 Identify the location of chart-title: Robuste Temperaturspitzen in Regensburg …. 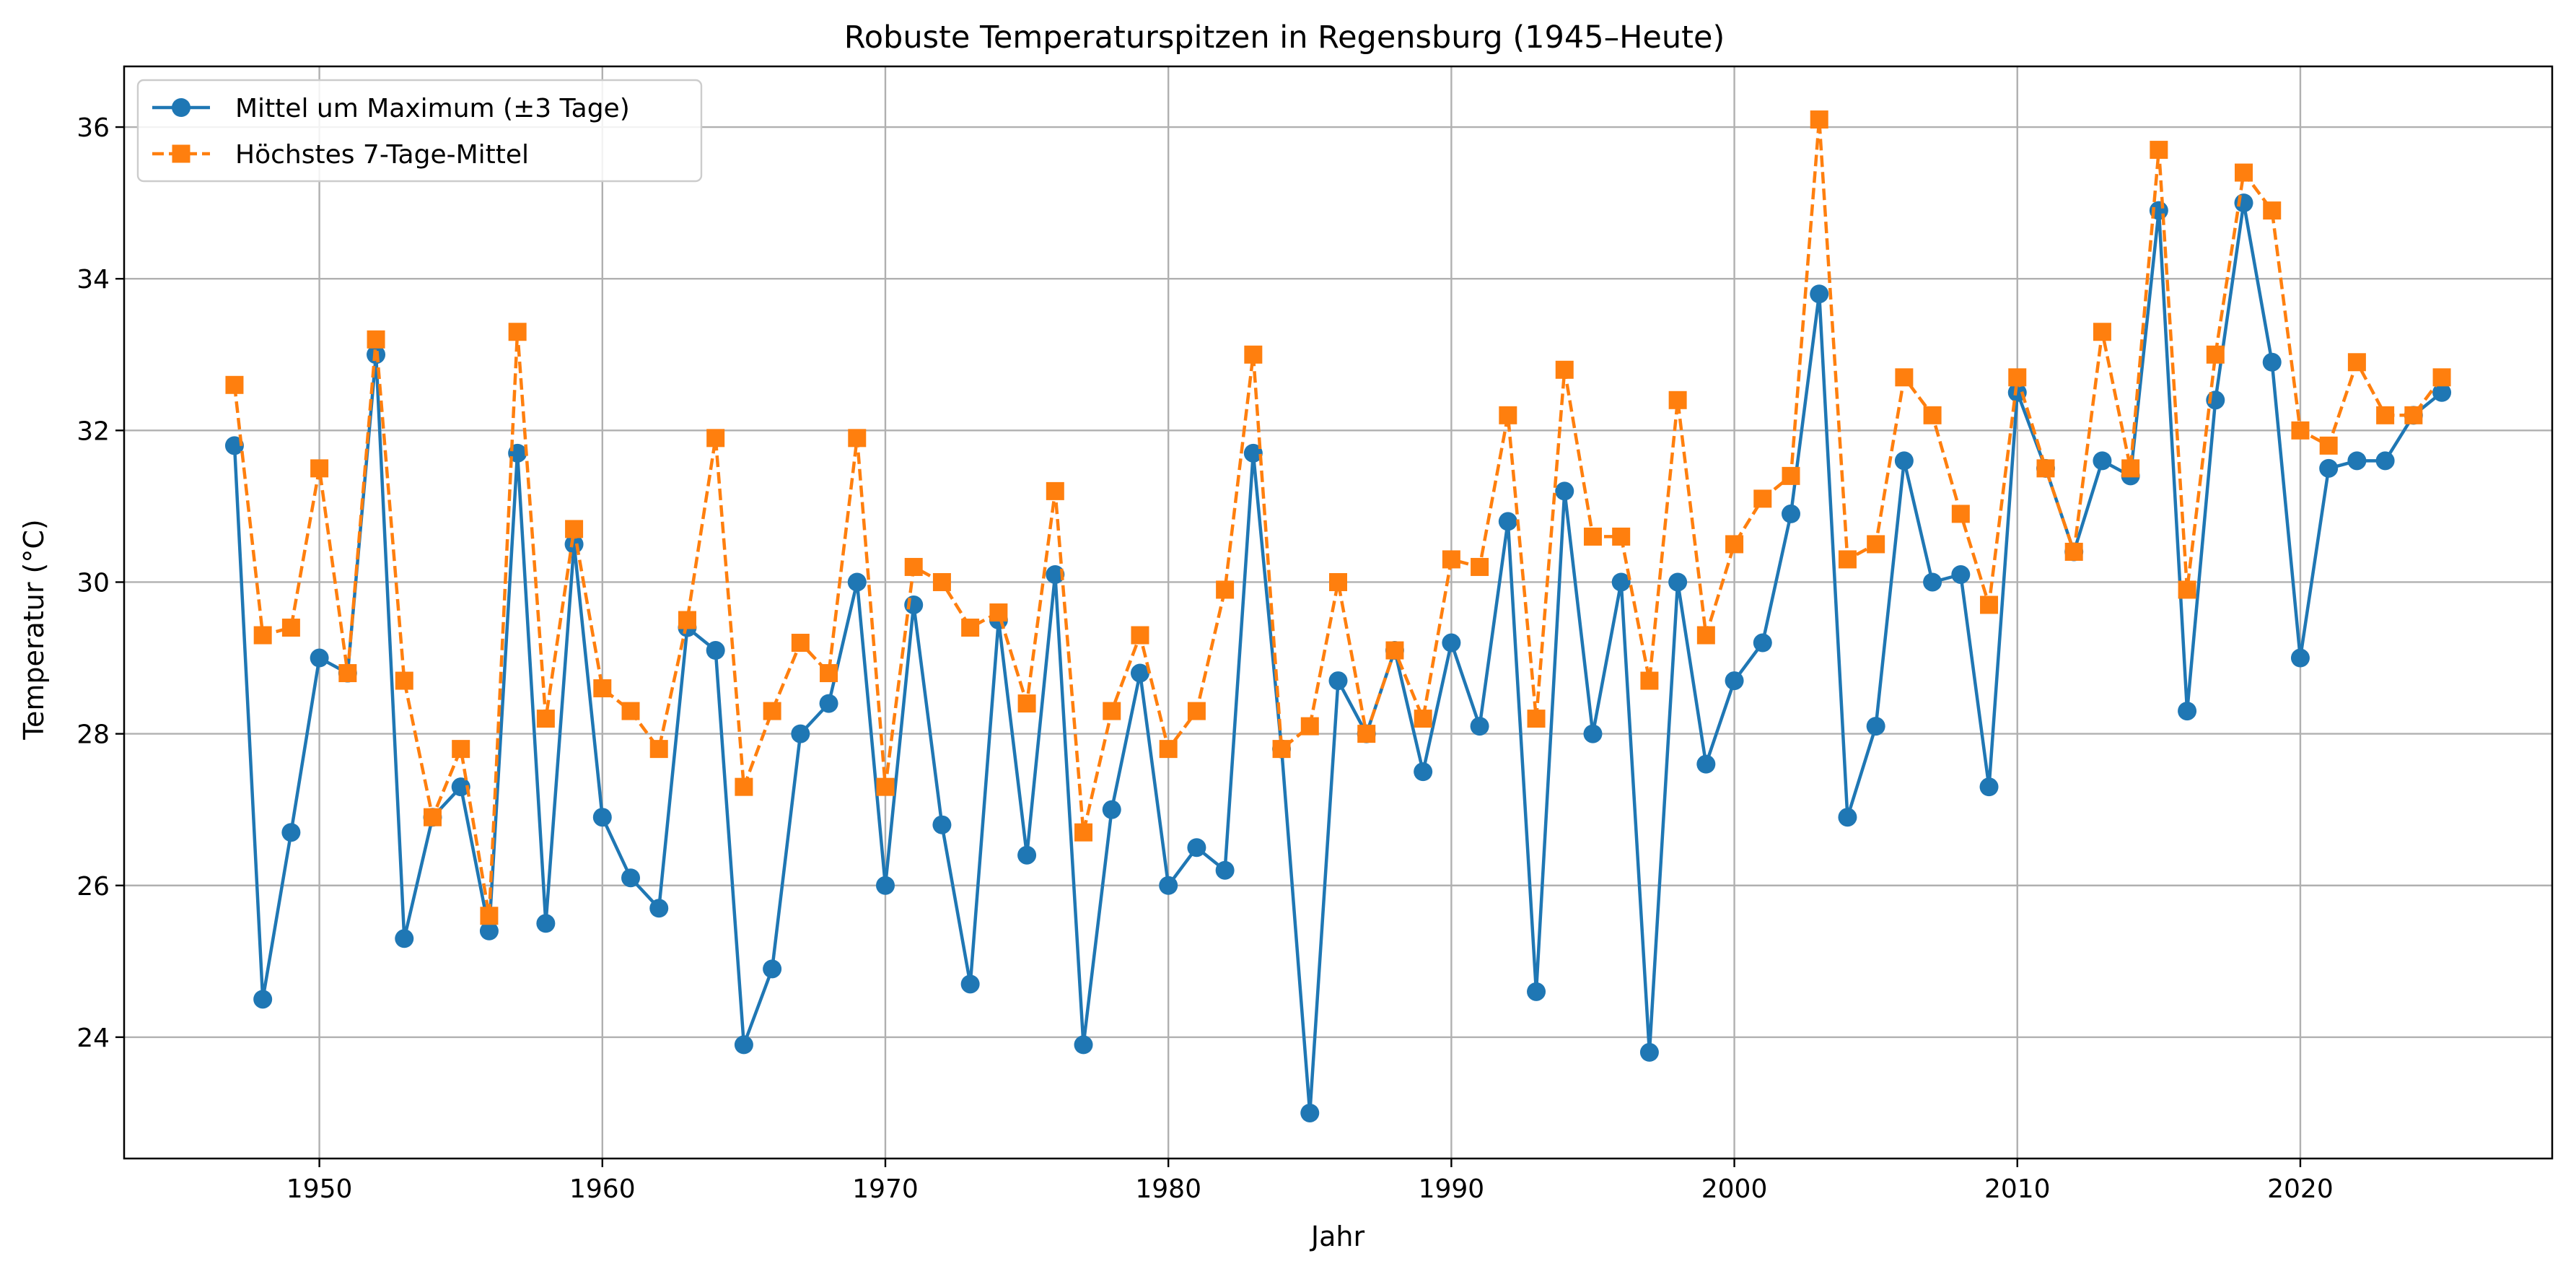
(1284, 37).